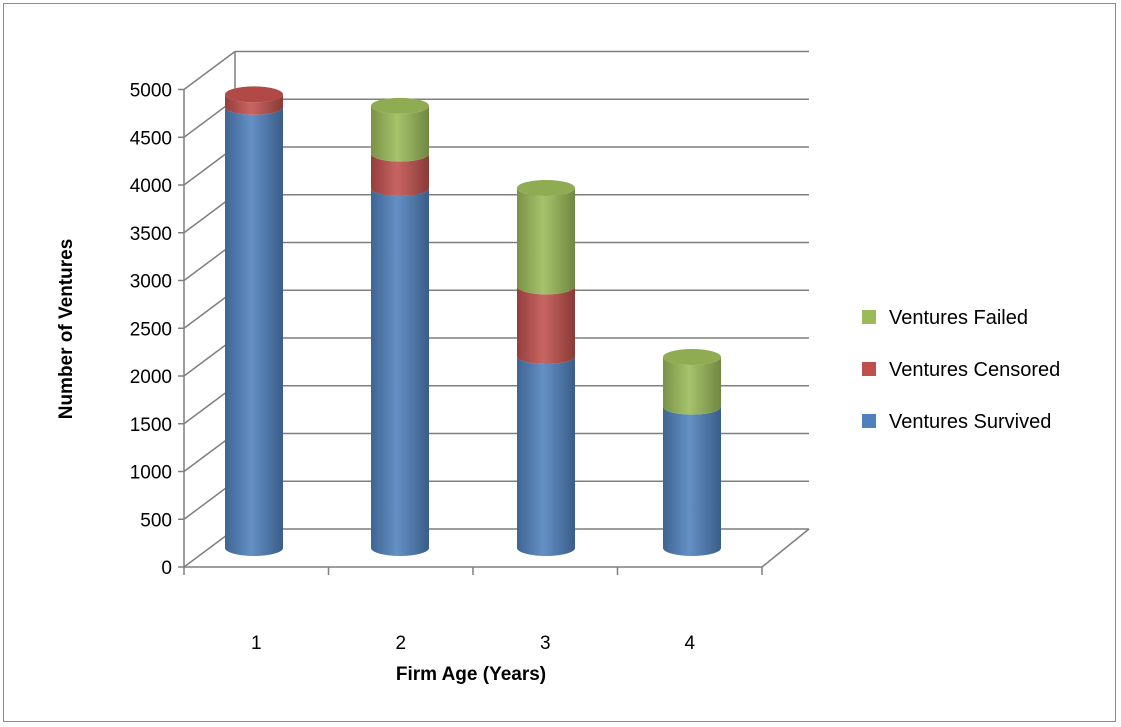 The image size is (1121, 727). I want to click on y-tick-label: 1000, so click(151, 473).